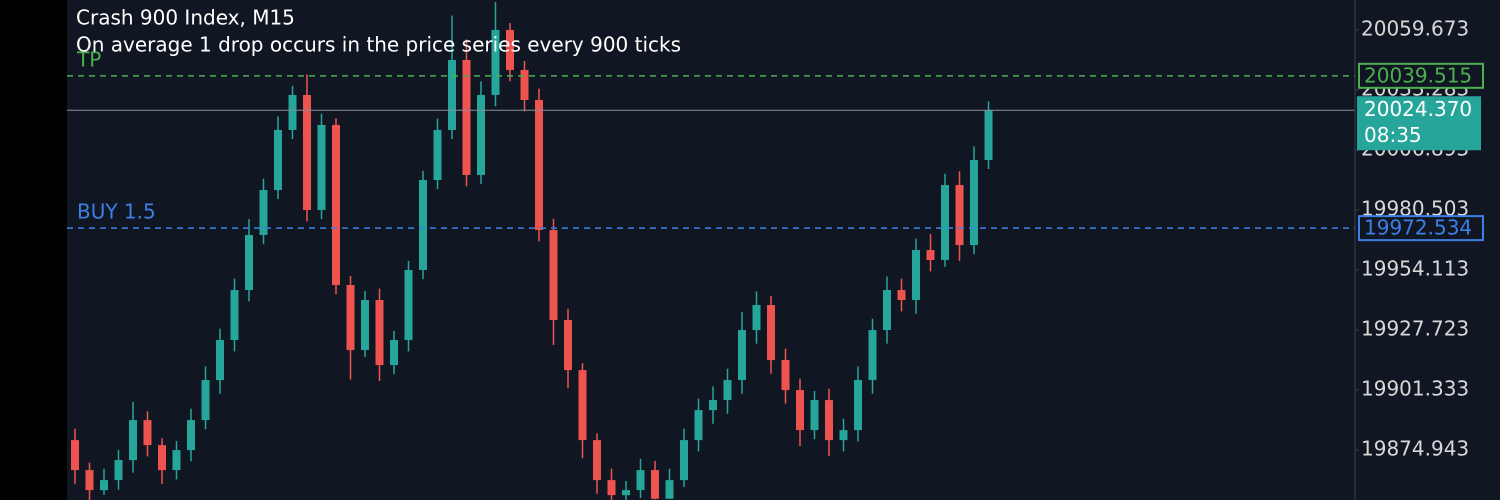 The image size is (1500, 500). Describe the element at coordinates (1415, 269) in the screenshot. I see `y-tick-label: 19954.113` at that location.